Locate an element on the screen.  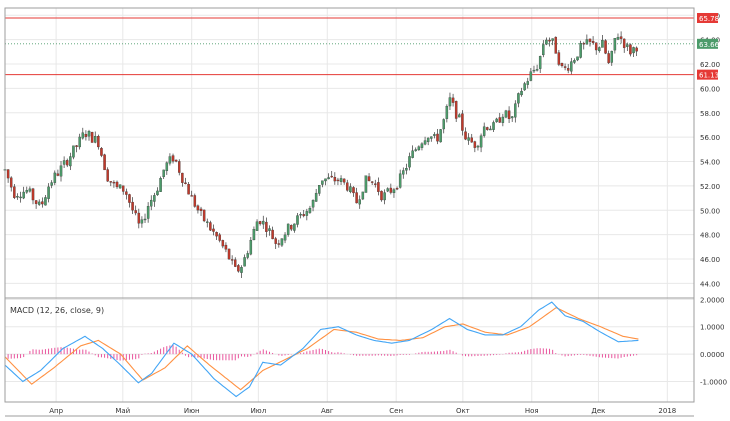
resistance-badge: 65.78 is located at coordinates (709, 19).